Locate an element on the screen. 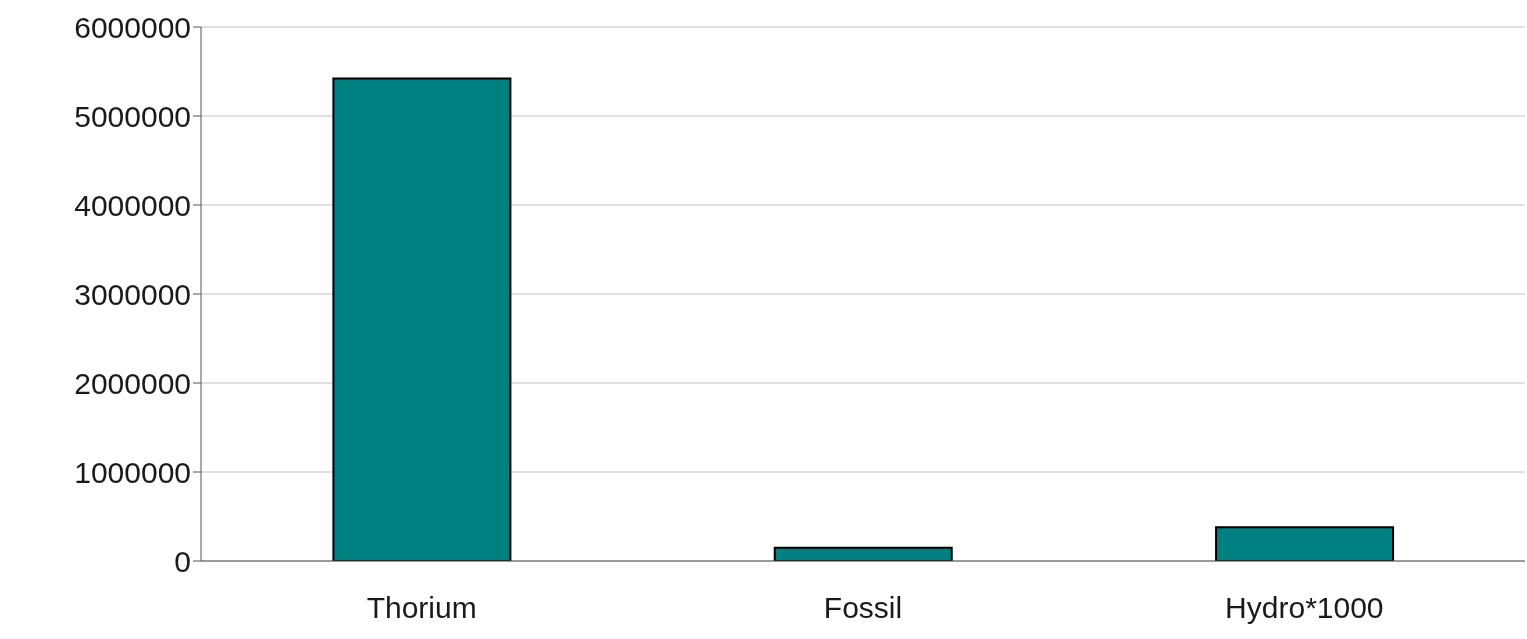 Image resolution: width=1527 pixels, height=639 pixels. x-tick-label: Hydro*1000 is located at coordinates (1304, 608).